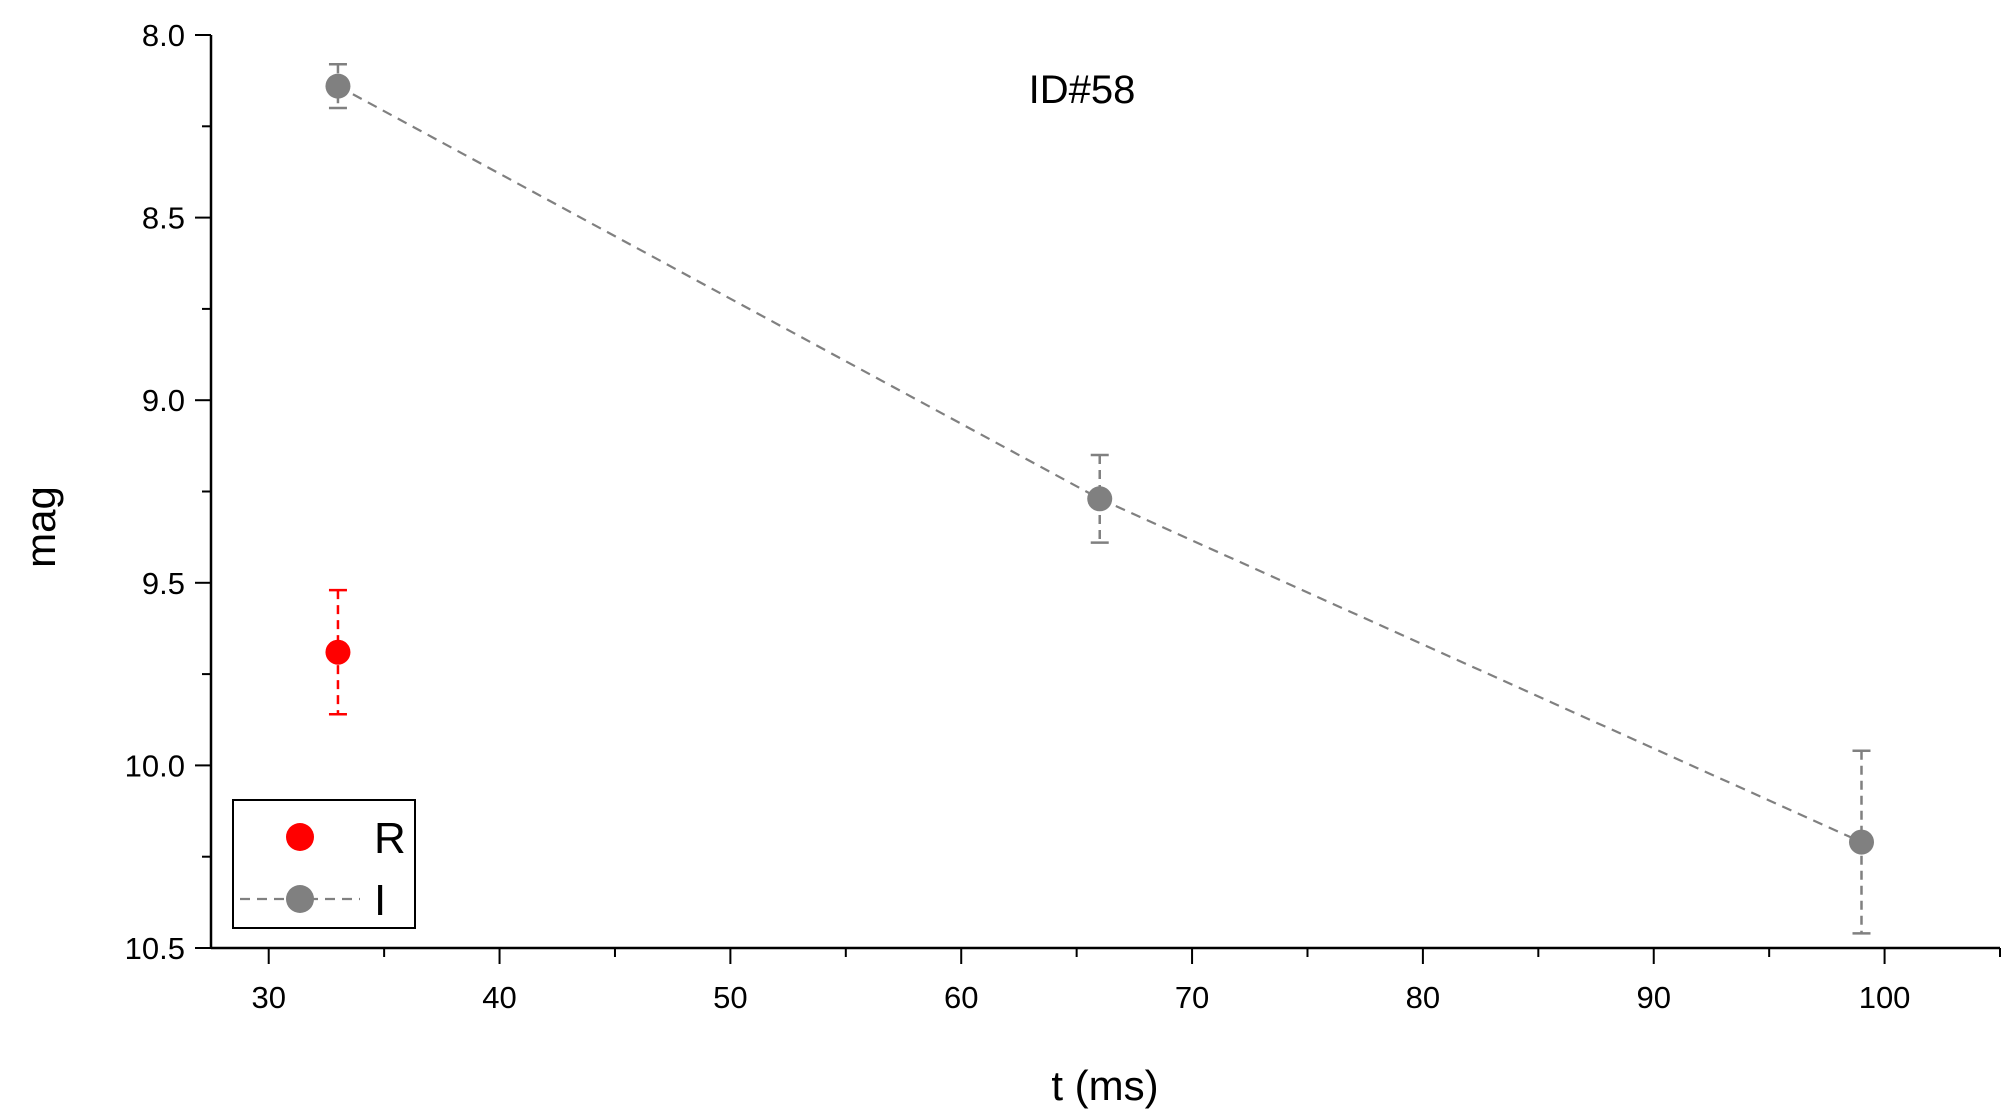  Describe the element at coordinates (155, 765) in the screenshot. I see `y-tick-label: 10.0` at that location.